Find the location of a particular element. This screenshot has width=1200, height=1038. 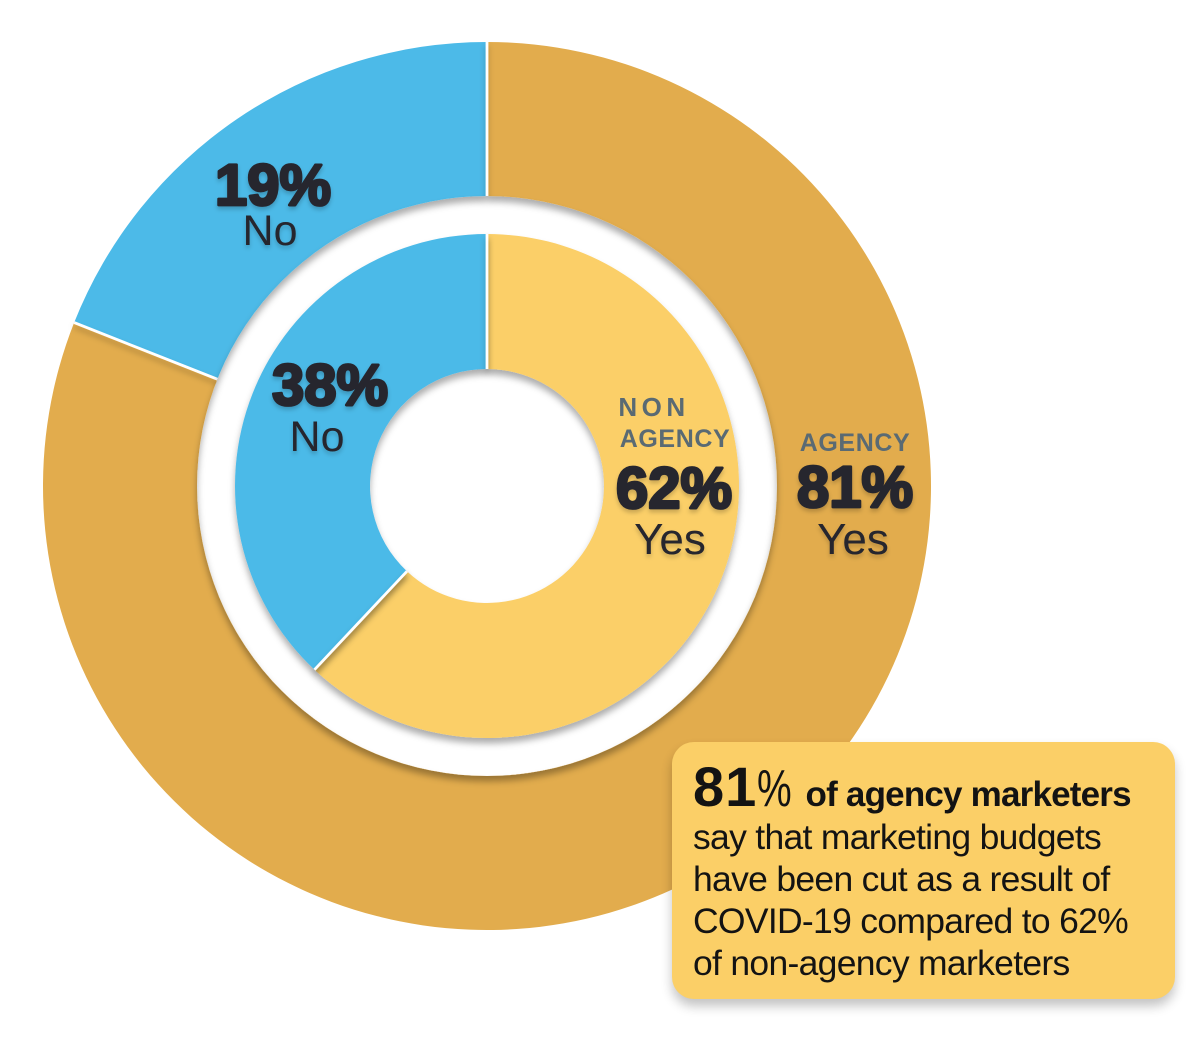

outer-yes-word-label: Yes is located at coordinates (853, 539).